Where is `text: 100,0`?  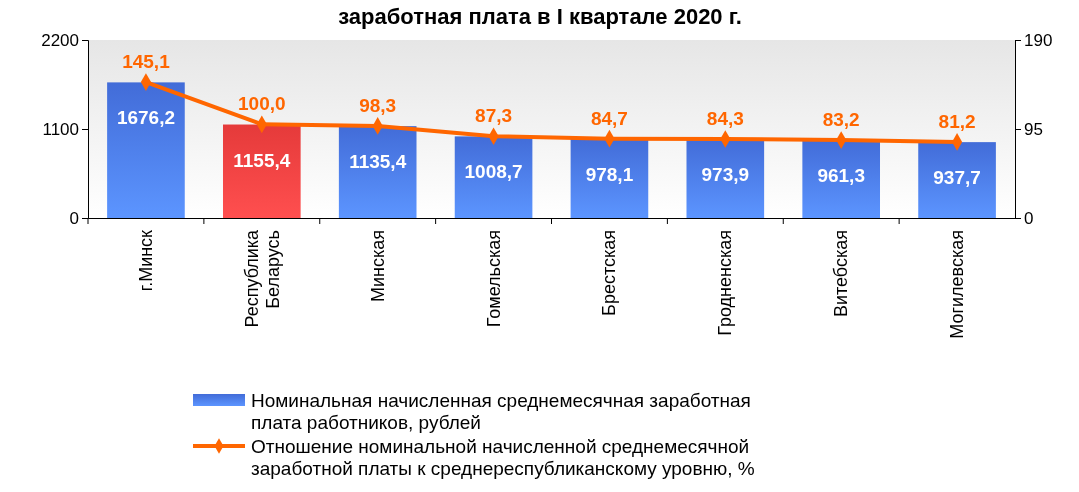
text: 100,0 is located at coordinates (262, 104).